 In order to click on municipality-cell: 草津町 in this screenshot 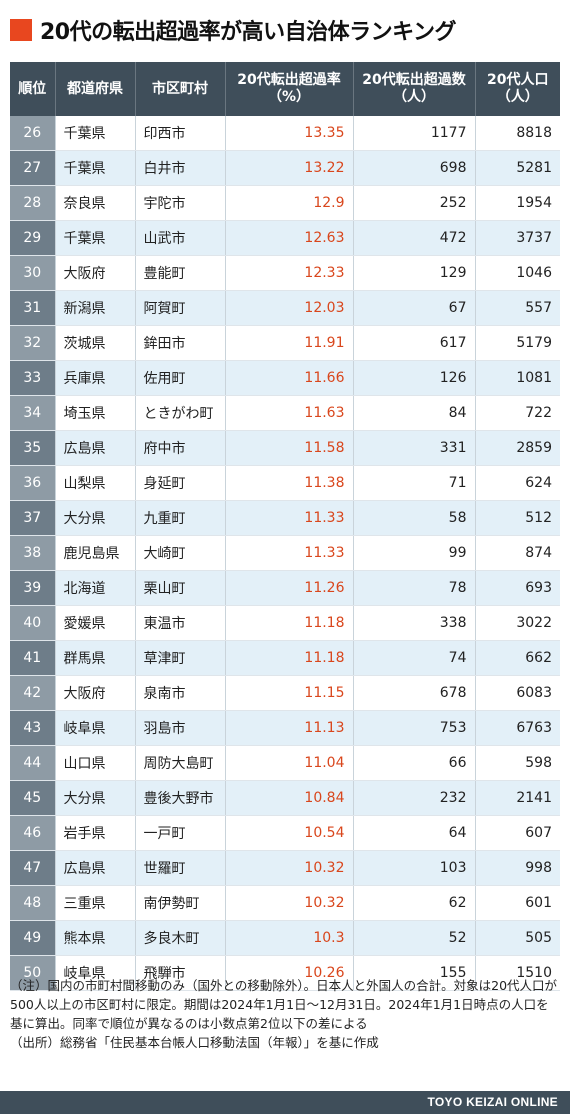, I will do `click(180, 658)`.